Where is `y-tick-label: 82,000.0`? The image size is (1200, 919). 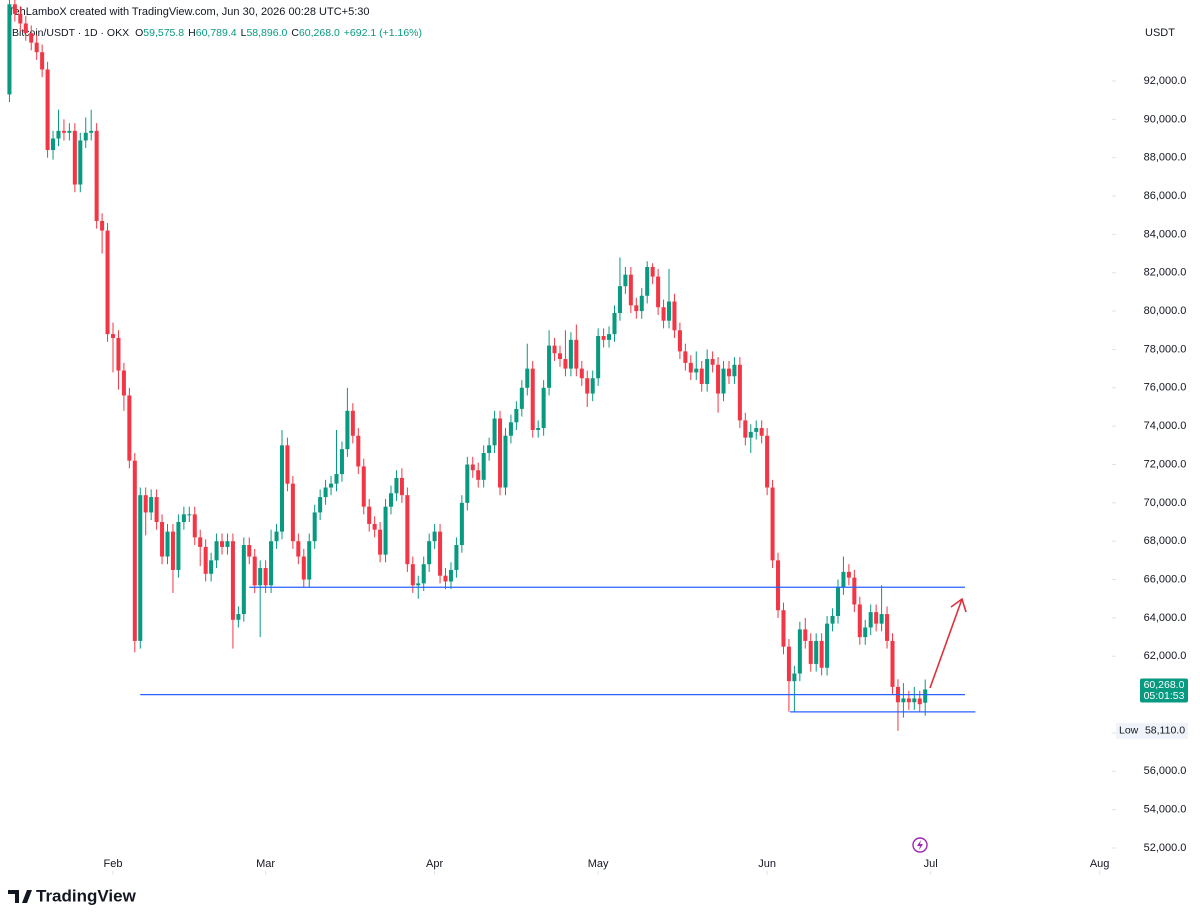
y-tick-label: 82,000.0 is located at coordinates (1165, 273).